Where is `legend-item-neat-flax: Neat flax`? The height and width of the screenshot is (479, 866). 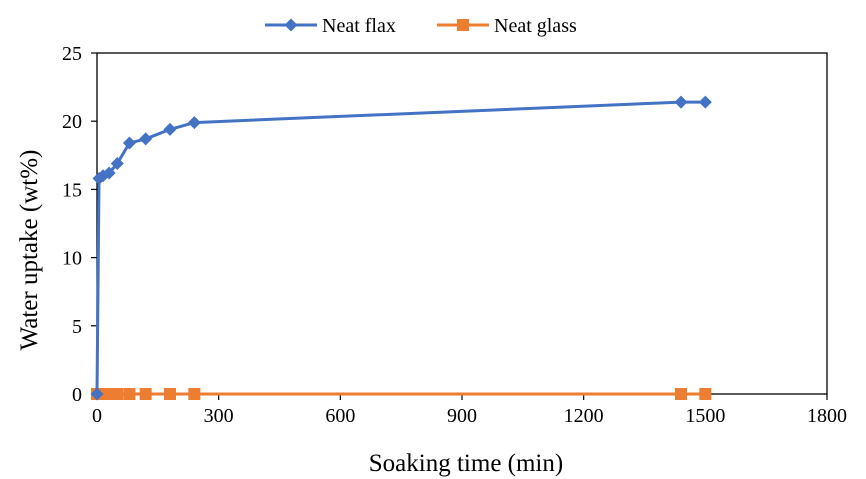 legend-item-neat-flax: Neat flax is located at coordinates (330, 26).